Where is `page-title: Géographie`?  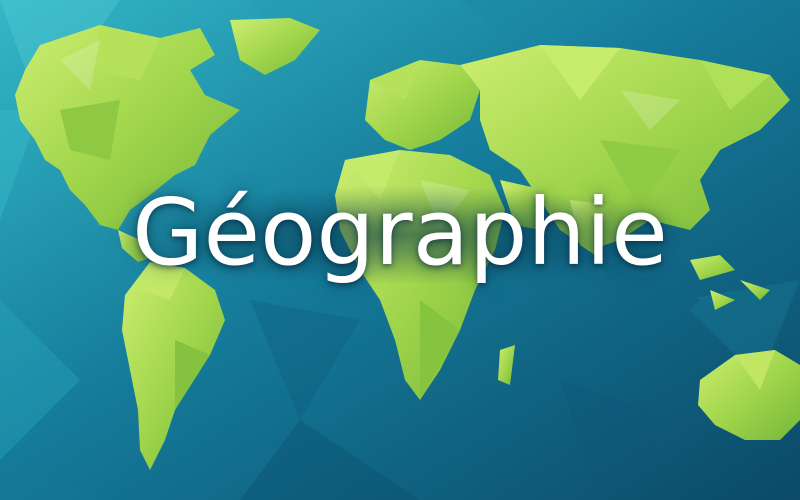 page-title: Géographie is located at coordinates (400, 232).